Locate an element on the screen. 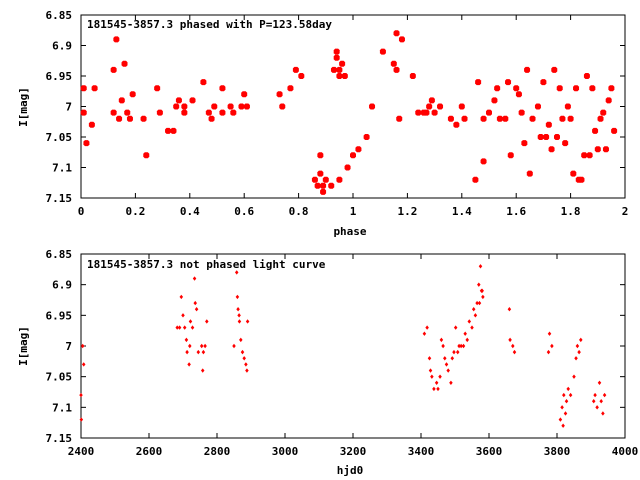  phased-x-tick-label: 0.8 is located at coordinates (299, 211).